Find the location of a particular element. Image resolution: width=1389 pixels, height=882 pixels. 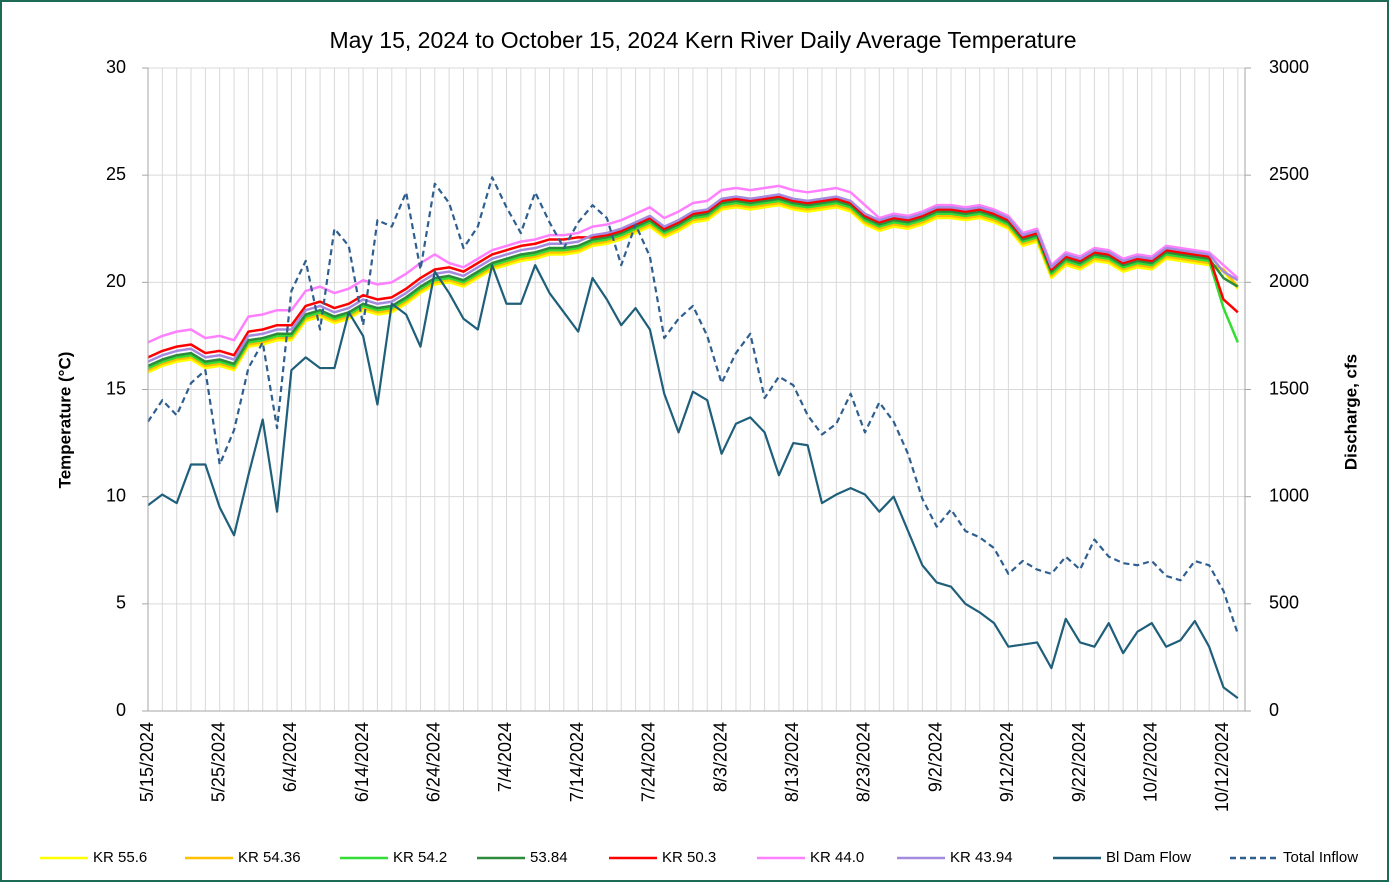

legend-label: KR 43.94 is located at coordinates (981, 857).